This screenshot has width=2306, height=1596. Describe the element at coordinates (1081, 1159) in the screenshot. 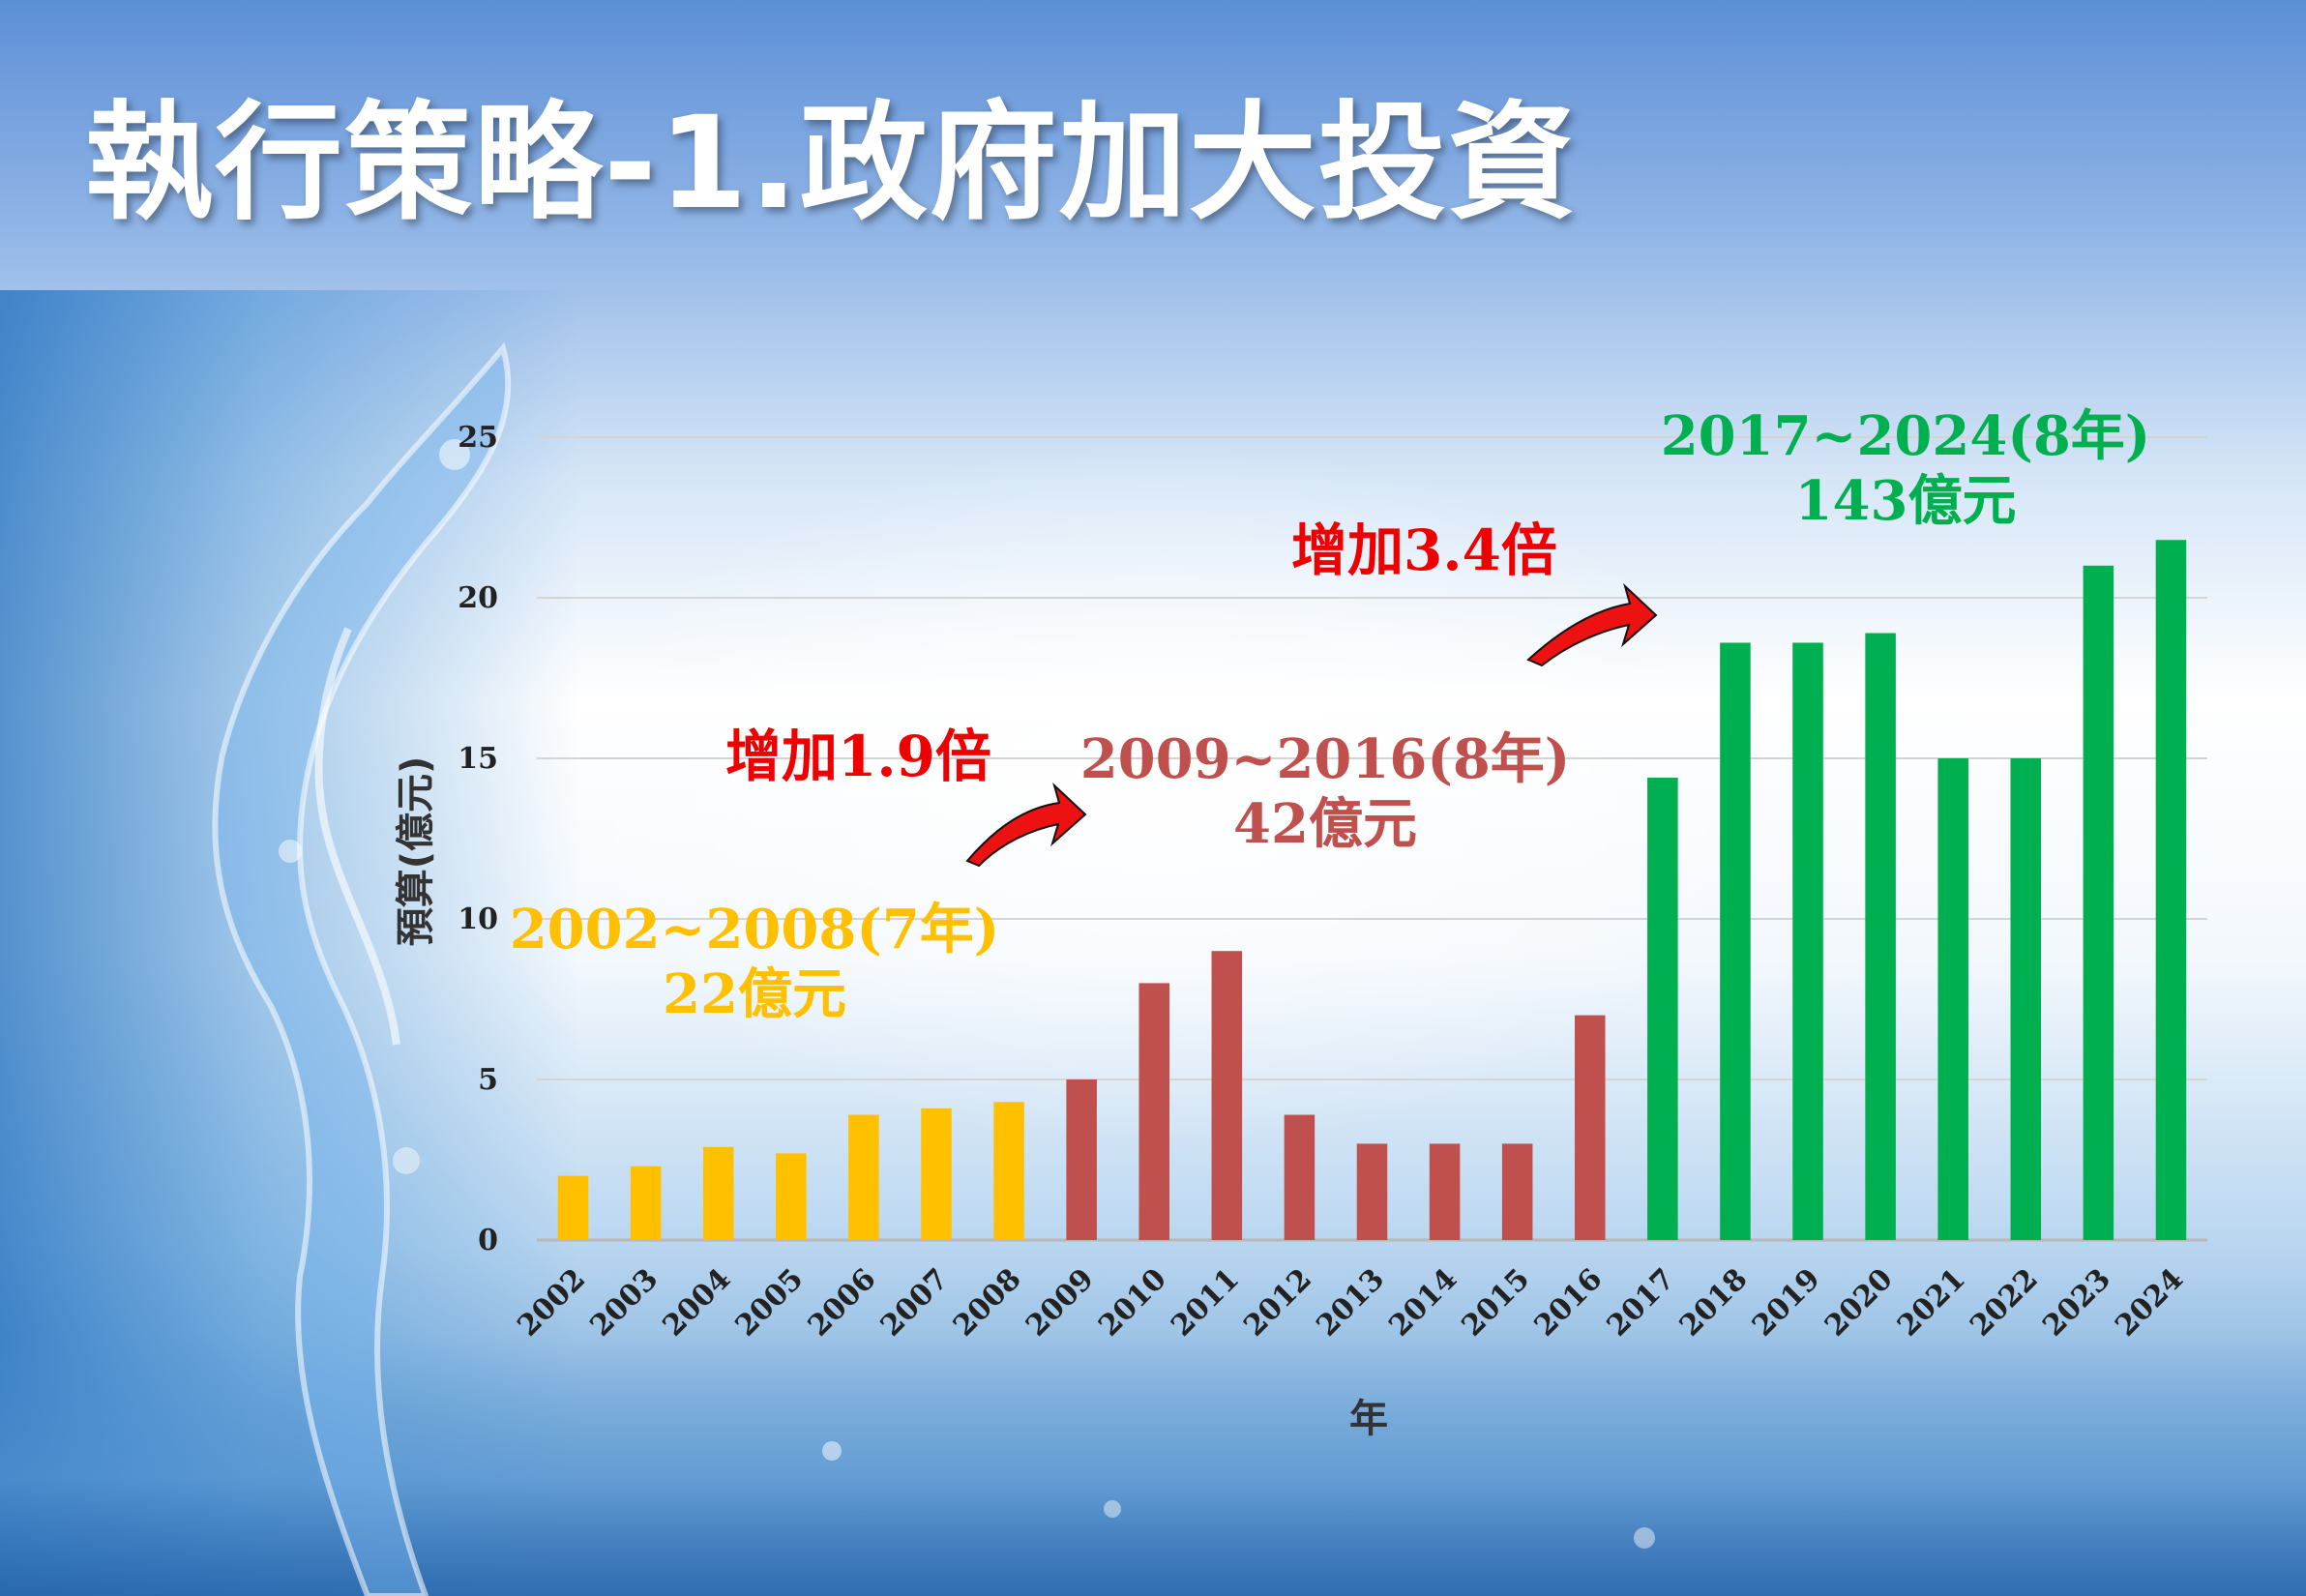

I see `bar-2009` at that location.